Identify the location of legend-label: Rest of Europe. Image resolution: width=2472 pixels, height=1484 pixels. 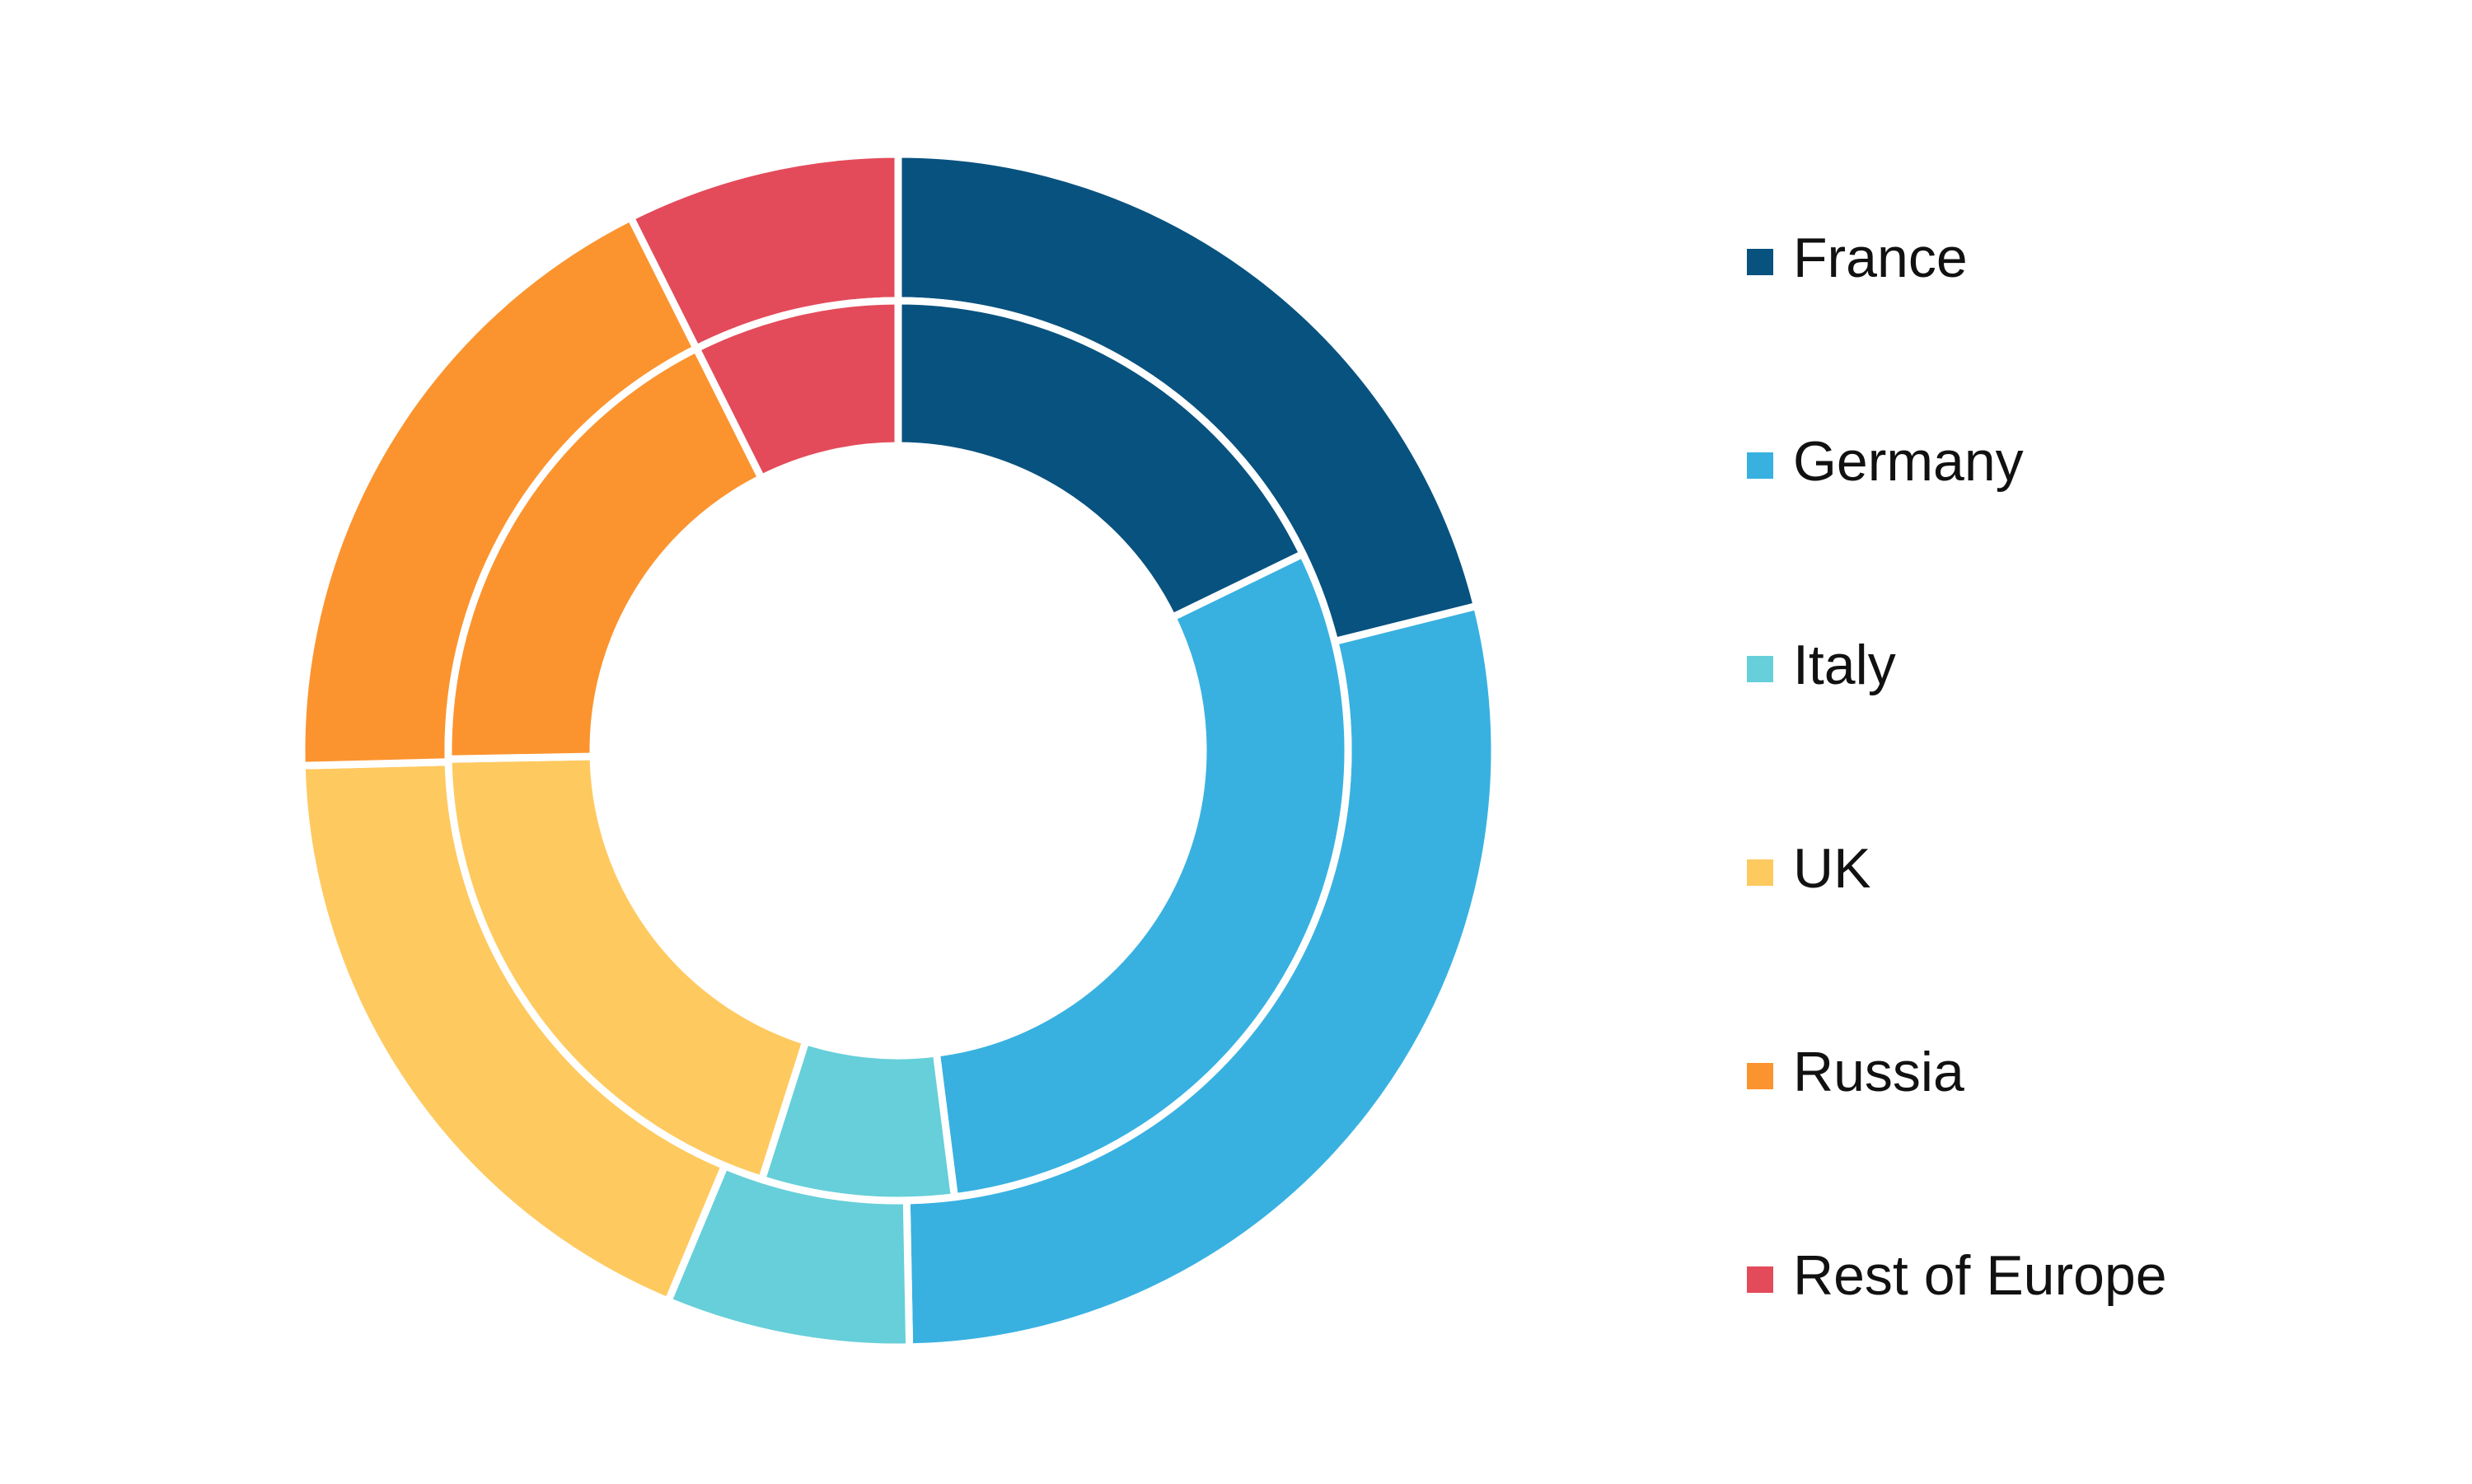
(1980, 1276).